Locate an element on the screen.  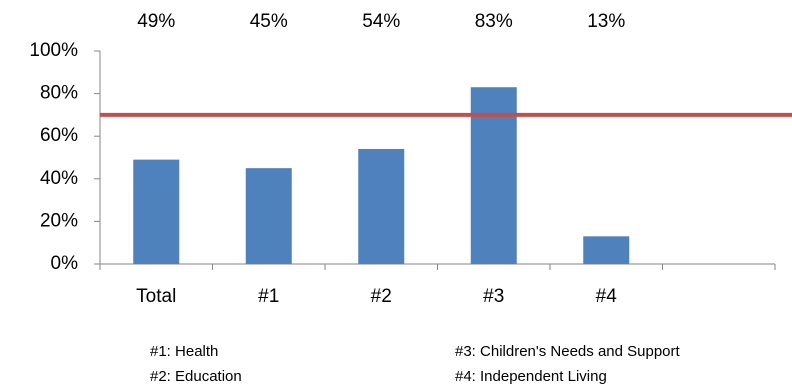
y-tick-label: 80% is located at coordinates (59, 93).